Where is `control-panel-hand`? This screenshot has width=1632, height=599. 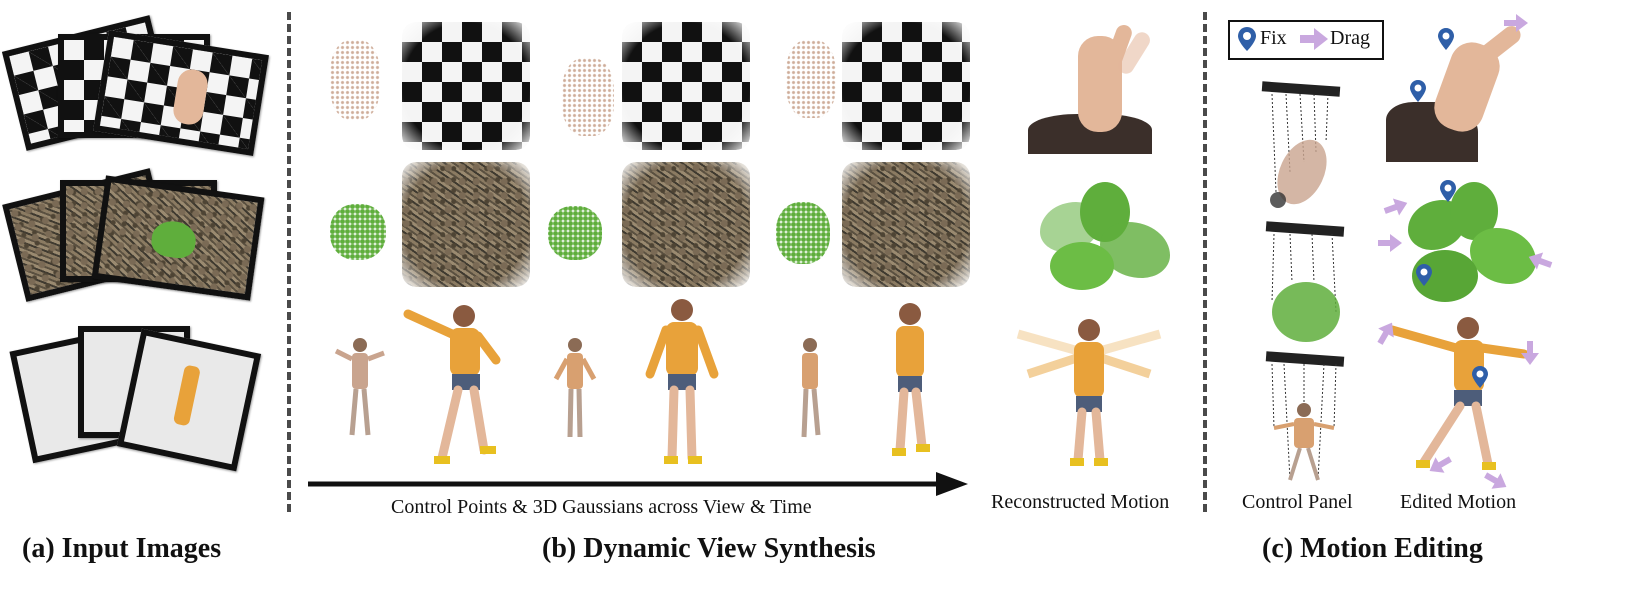 control-panel-hand is located at coordinates (1301, 144).